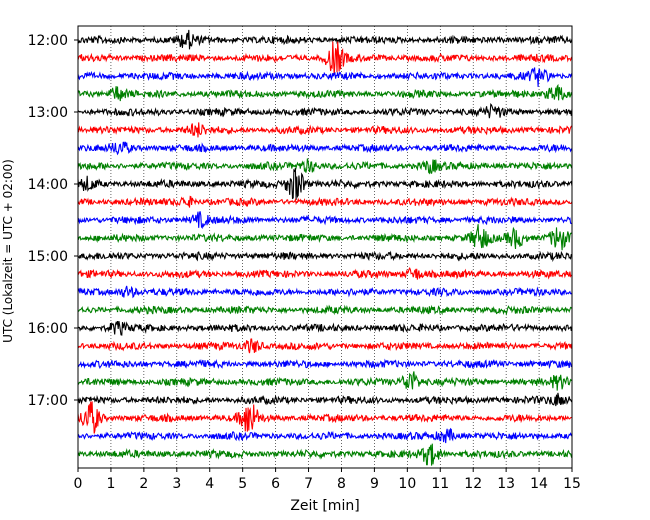  Describe the element at coordinates (8, 251) in the screenshot. I see `y-axis-label: UTC (Lokalzeit = UTC + 02:00)` at that location.